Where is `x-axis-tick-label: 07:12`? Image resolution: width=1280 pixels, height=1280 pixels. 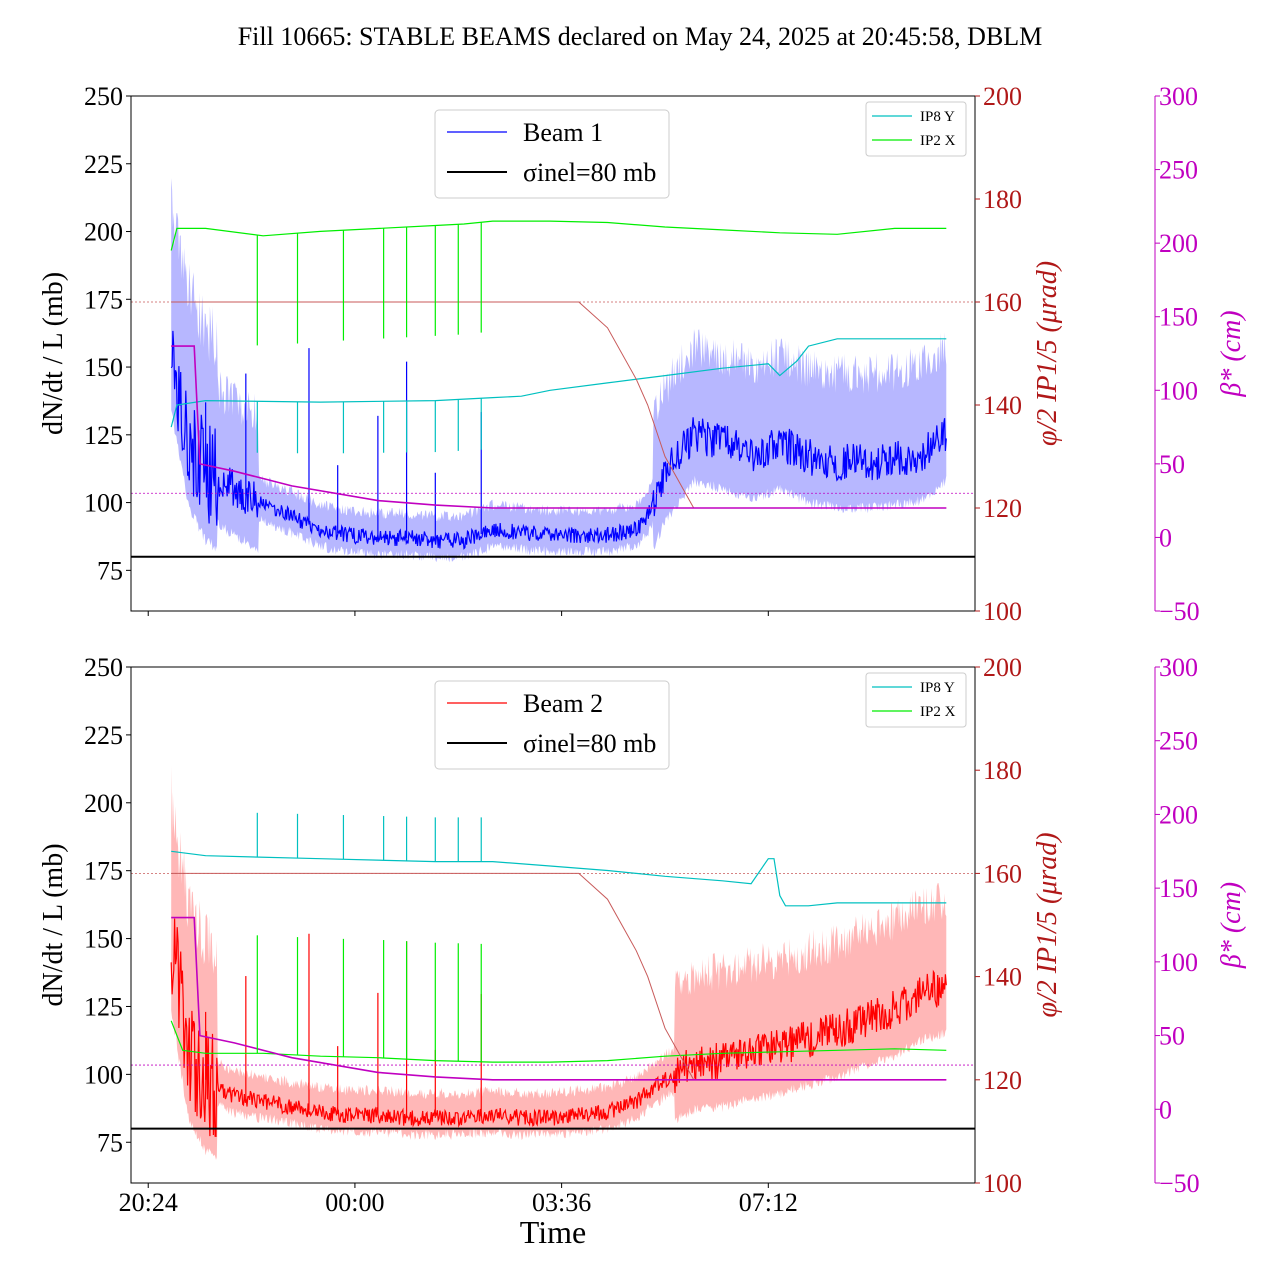 x-axis-tick-label: 07:12 is located at coordinates (768, 1202).